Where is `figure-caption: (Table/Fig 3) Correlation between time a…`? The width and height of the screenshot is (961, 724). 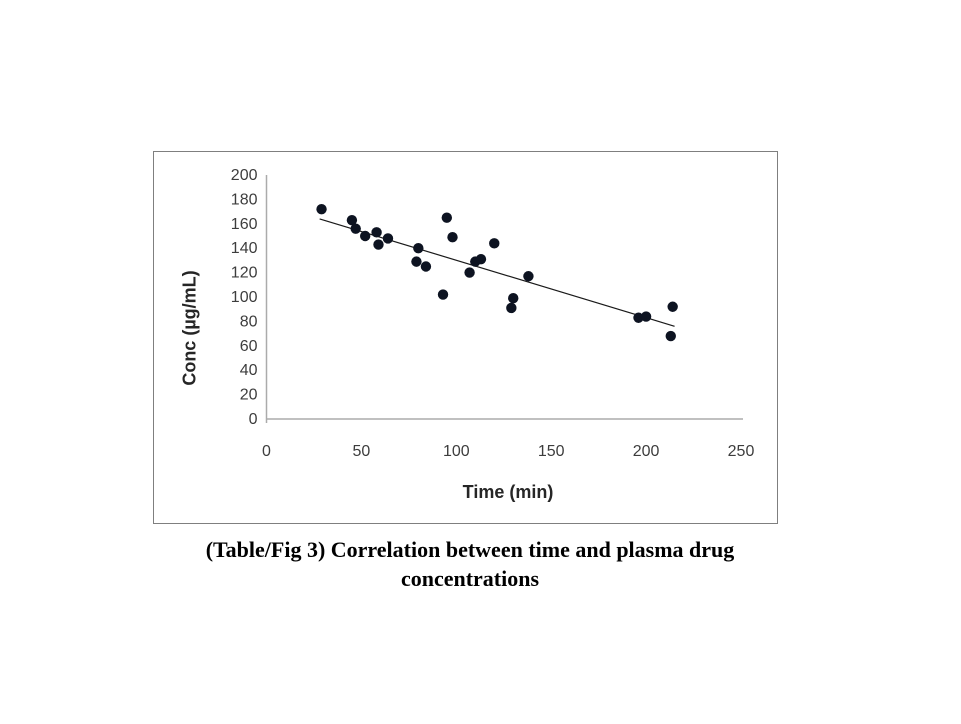
figure-caption: (Table/Fig 3) Correlation between time a… is located at coordinates (470, 564).